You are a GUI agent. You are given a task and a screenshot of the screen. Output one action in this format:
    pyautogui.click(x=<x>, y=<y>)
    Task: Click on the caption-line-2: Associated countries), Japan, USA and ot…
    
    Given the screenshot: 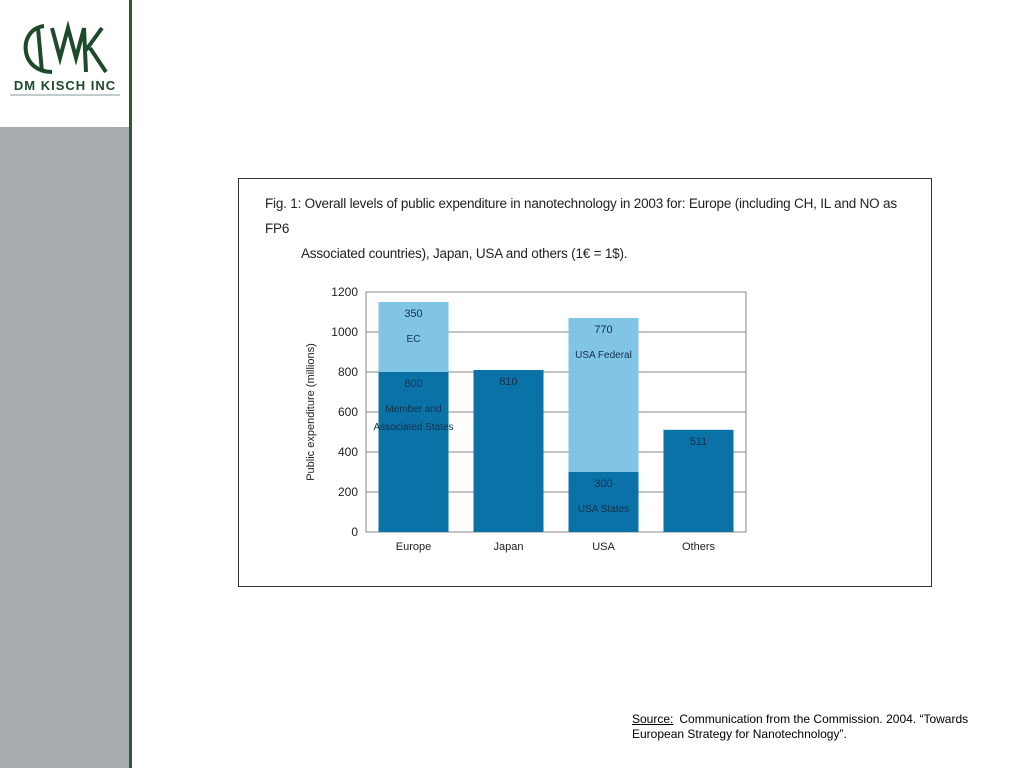 What is the action you would take?
    pyautogui.click(x=464, y=253)
    